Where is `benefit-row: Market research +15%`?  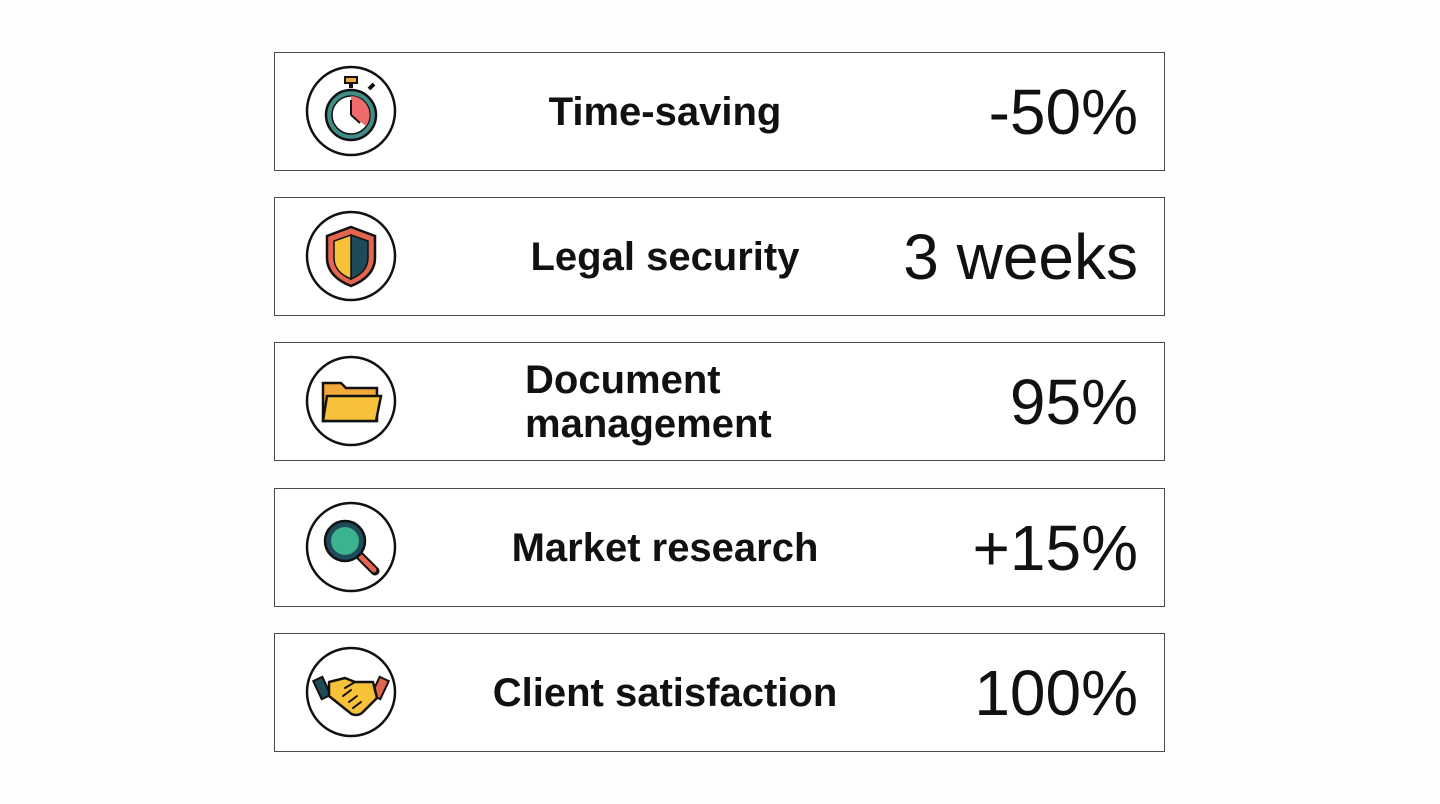
benefit-row: Market research +15% is located at coordinates (719, 547).